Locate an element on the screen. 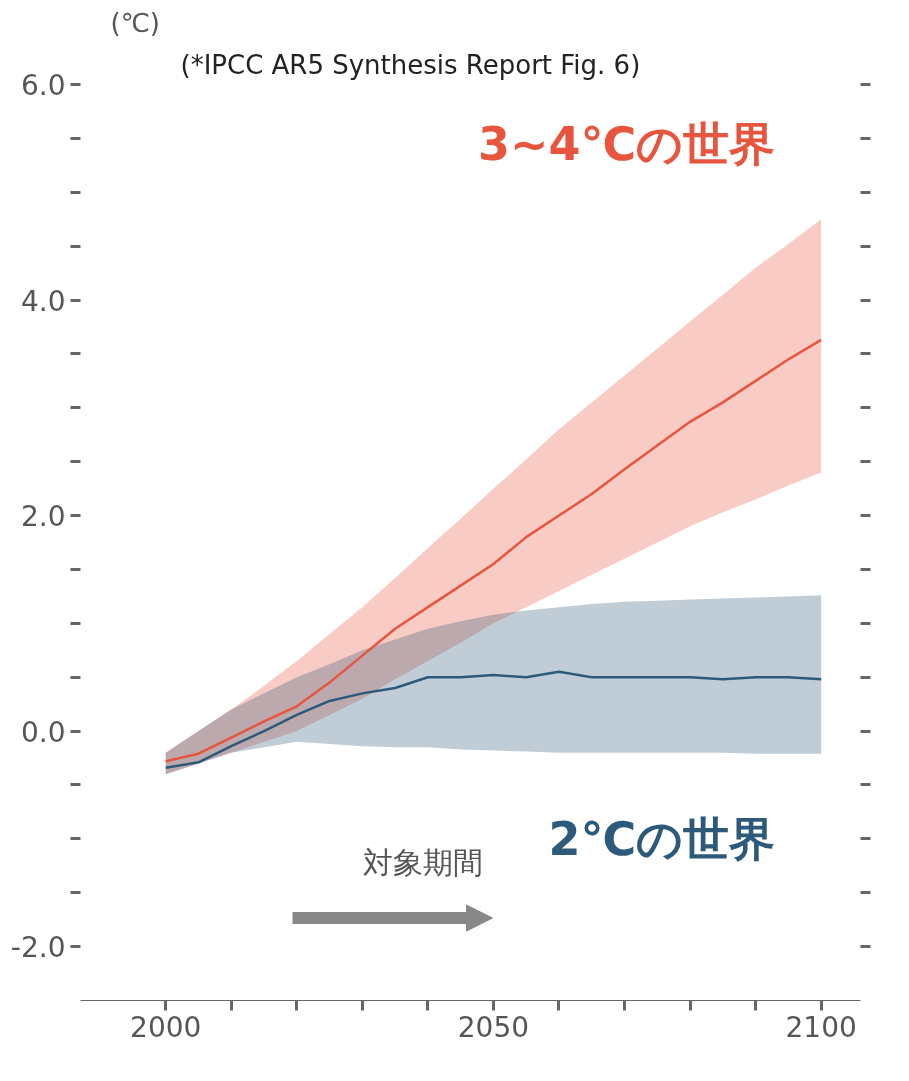 The height and width of the screenshot is (1081, 909). y-tick-label: 2.0 is located at coordinates (43, 517).